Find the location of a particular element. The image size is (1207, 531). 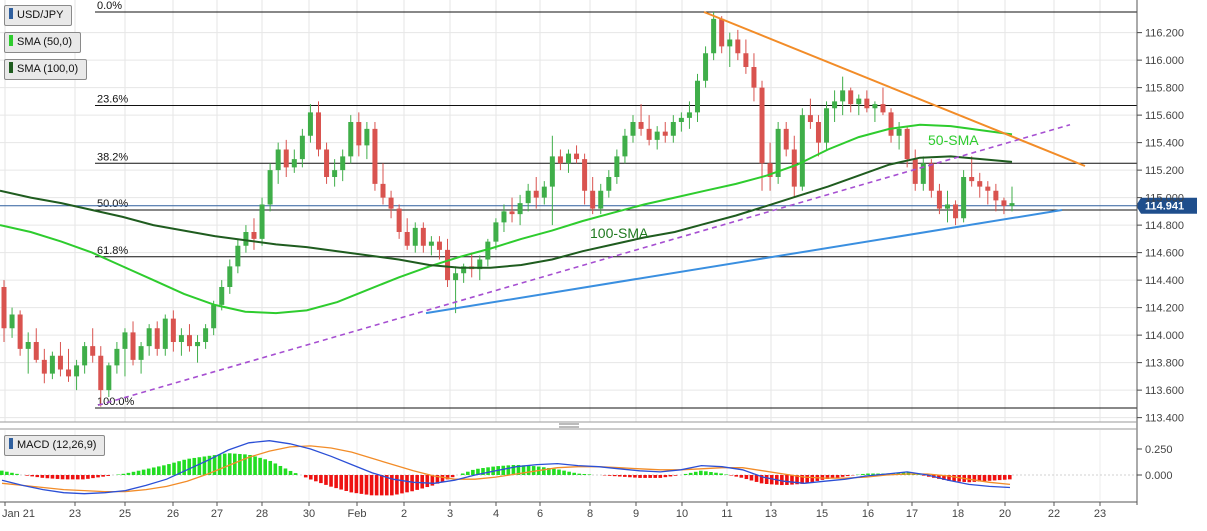

fib-label: 50.0% is located at coordinates (112, 204).